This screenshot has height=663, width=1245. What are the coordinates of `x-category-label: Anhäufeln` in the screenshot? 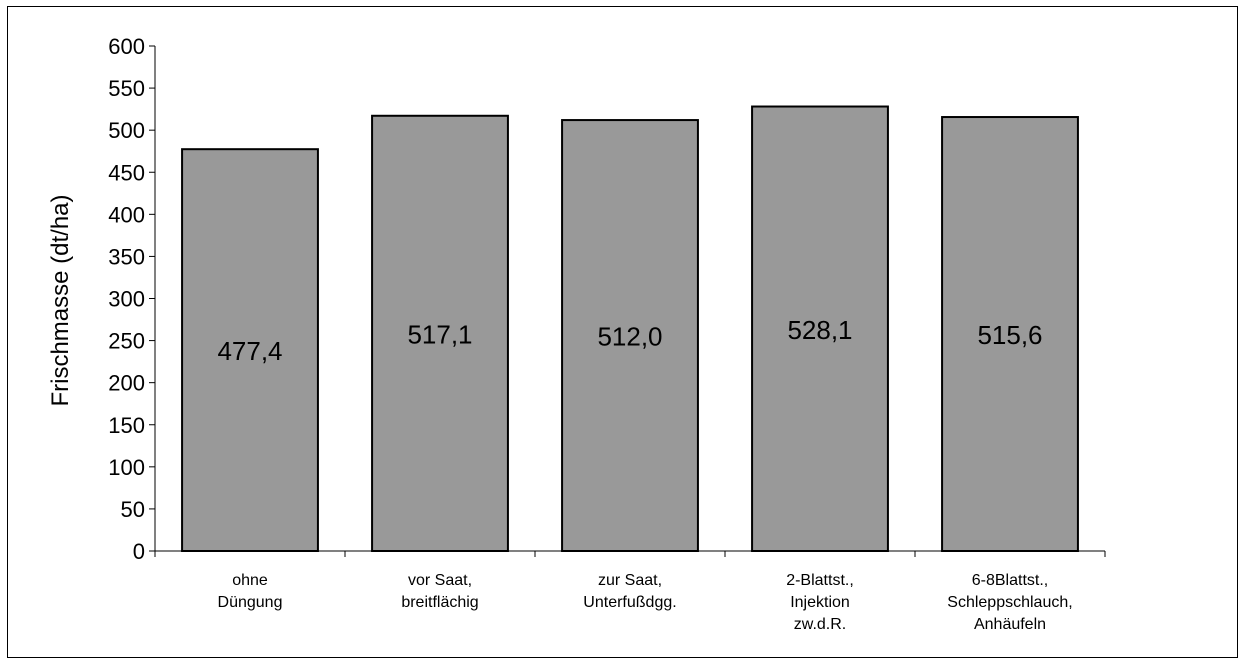 It's located at (1010, 624).